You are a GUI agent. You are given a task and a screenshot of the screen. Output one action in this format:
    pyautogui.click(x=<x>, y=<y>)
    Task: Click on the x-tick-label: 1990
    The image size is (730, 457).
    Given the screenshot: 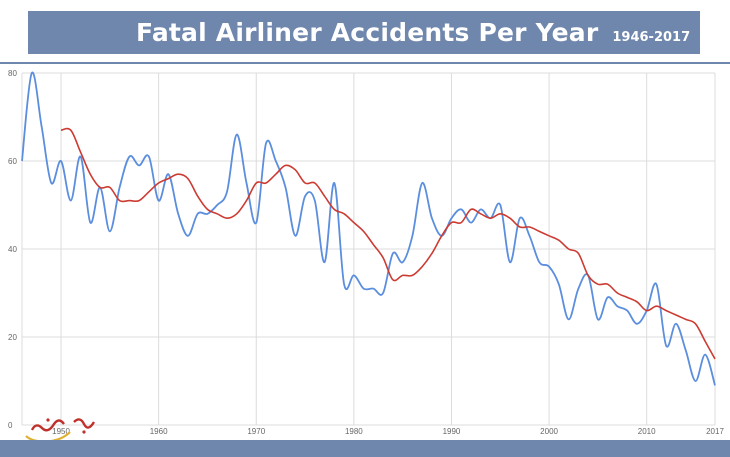 What is the action you would take?
    pyautogui.click(x=452, y=431)
    